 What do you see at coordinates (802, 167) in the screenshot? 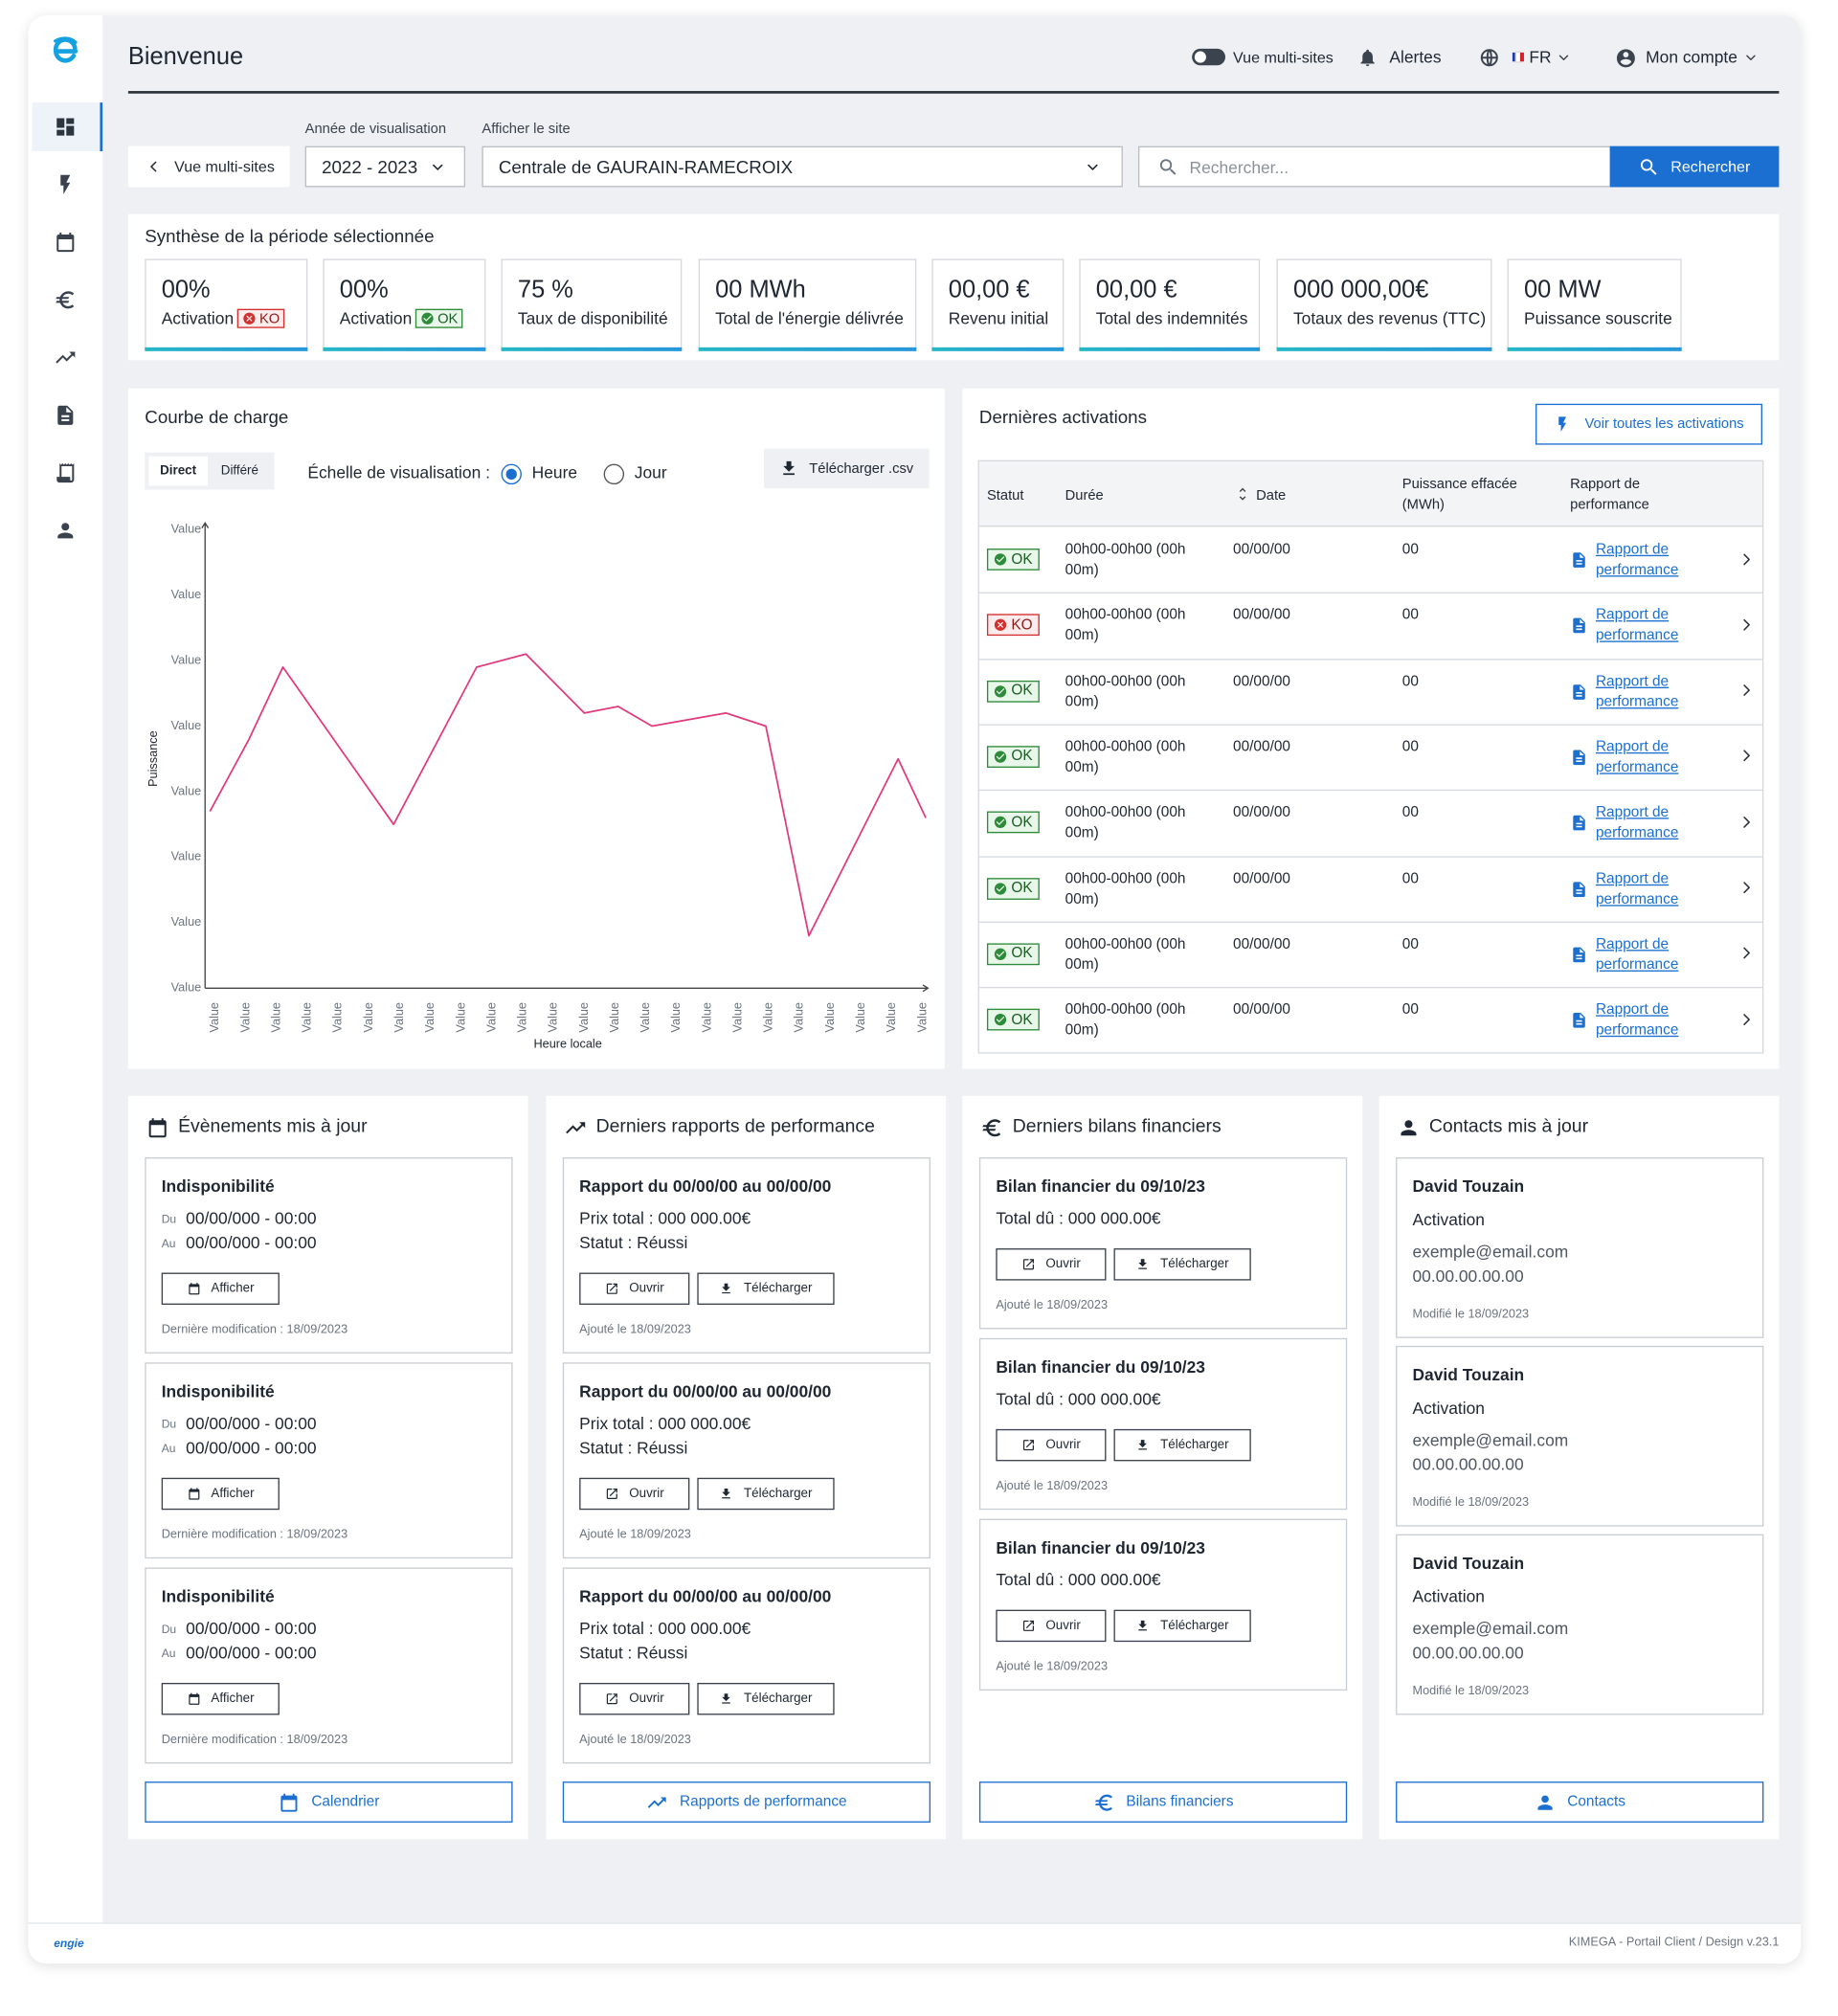
I see `site-select: Centrale de GAURAIN-RAMECROIX` at bounding box center [802, 167].